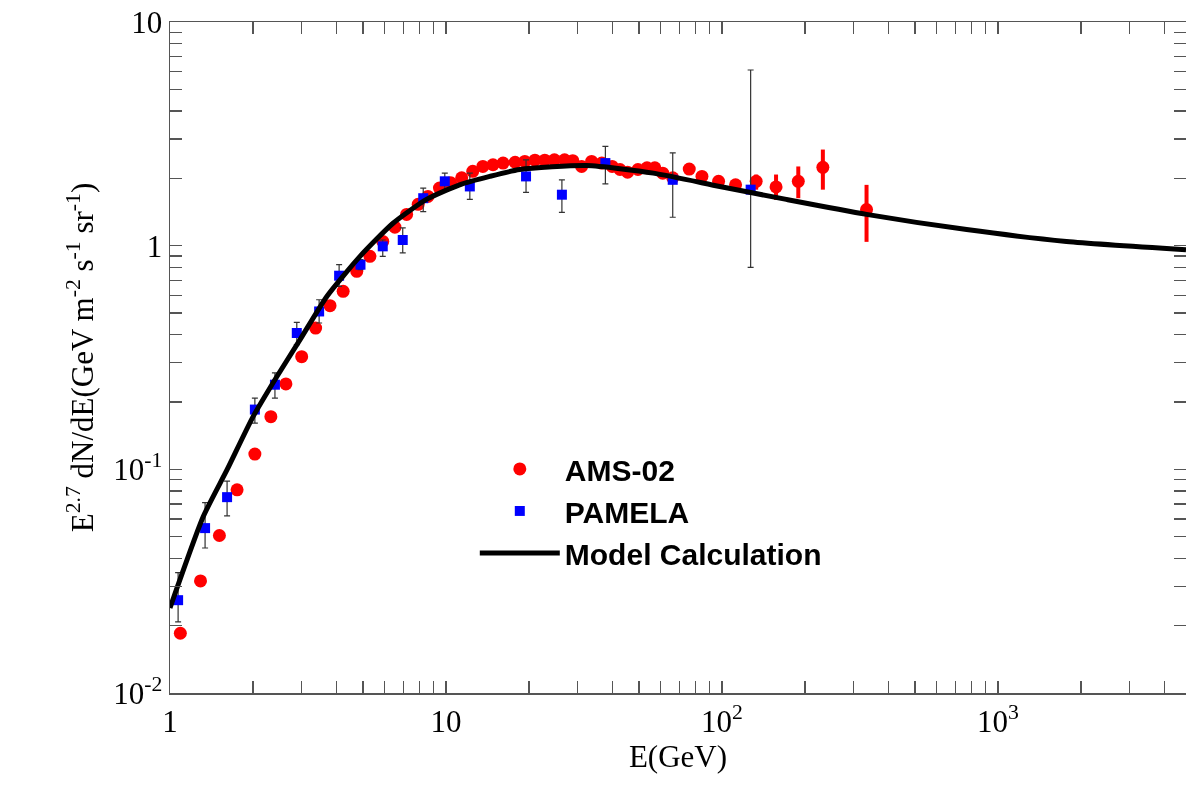 The height and width of the screenshot is (803, 1186). I want to click on x-tick-label: 10, so click(446, 721).